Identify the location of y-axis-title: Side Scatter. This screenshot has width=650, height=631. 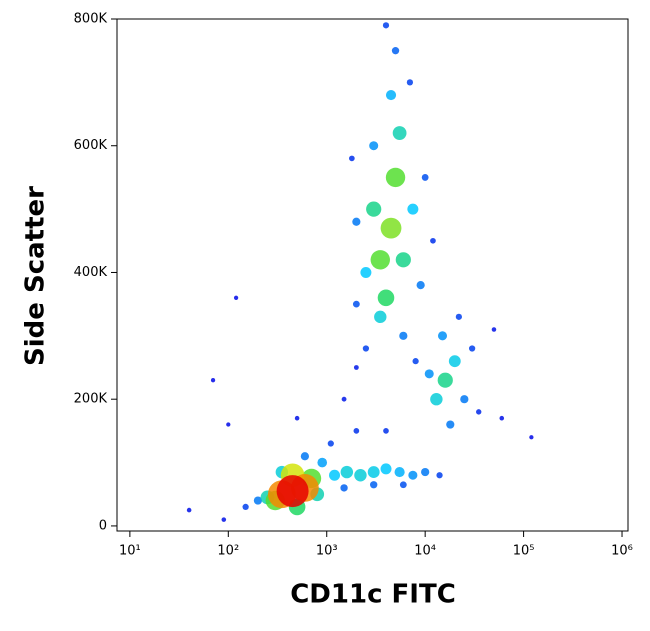
(36, 276).